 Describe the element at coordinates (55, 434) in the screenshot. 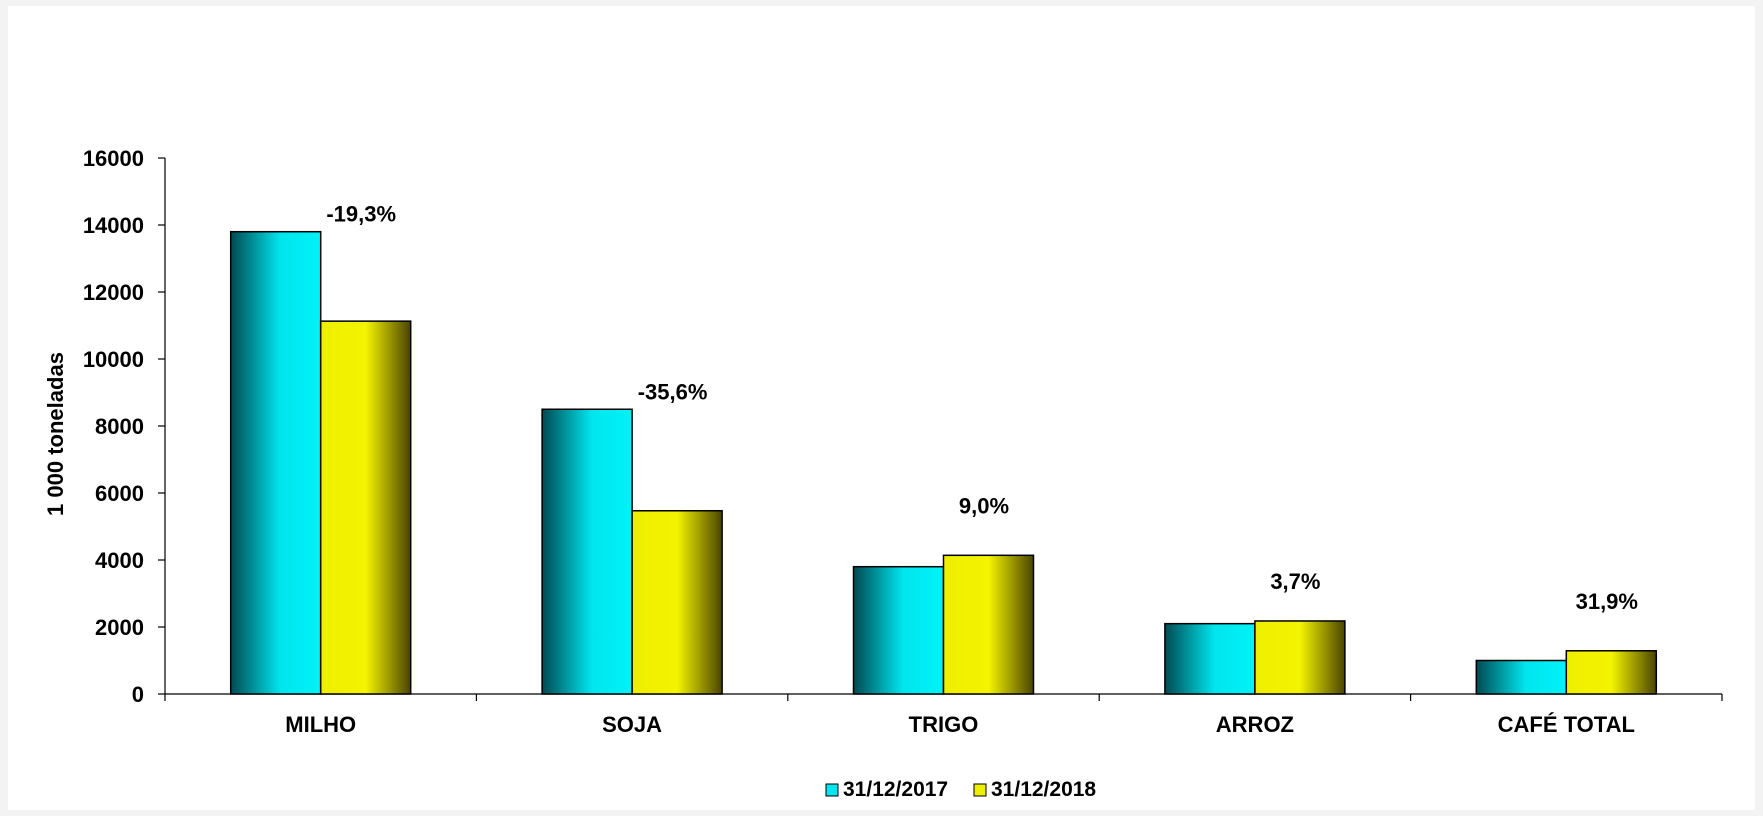

I see `y-axis-label: 1 000 toneladas` at that location.